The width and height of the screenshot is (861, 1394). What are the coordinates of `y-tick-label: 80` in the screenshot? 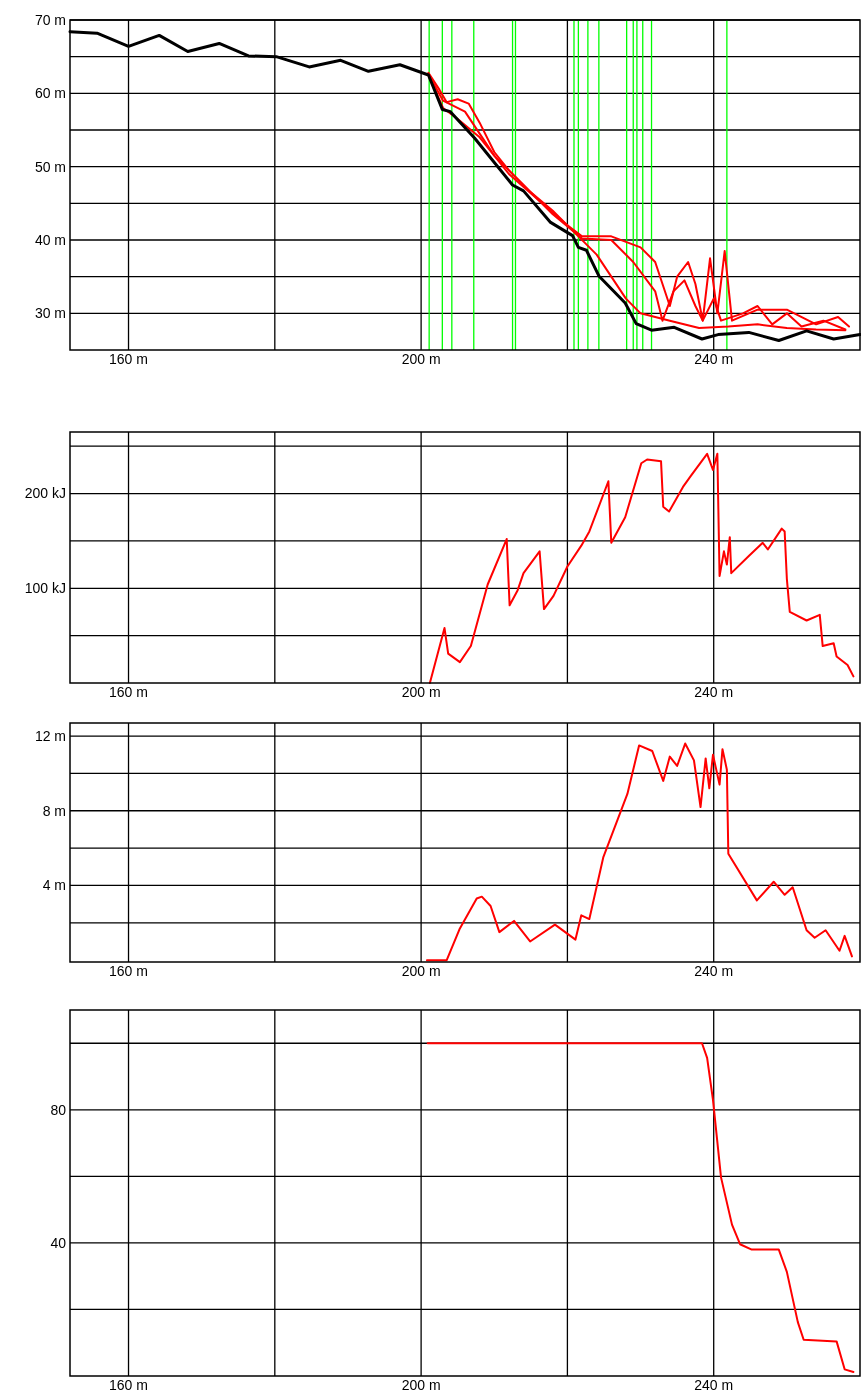 It's located at (58, 1109).